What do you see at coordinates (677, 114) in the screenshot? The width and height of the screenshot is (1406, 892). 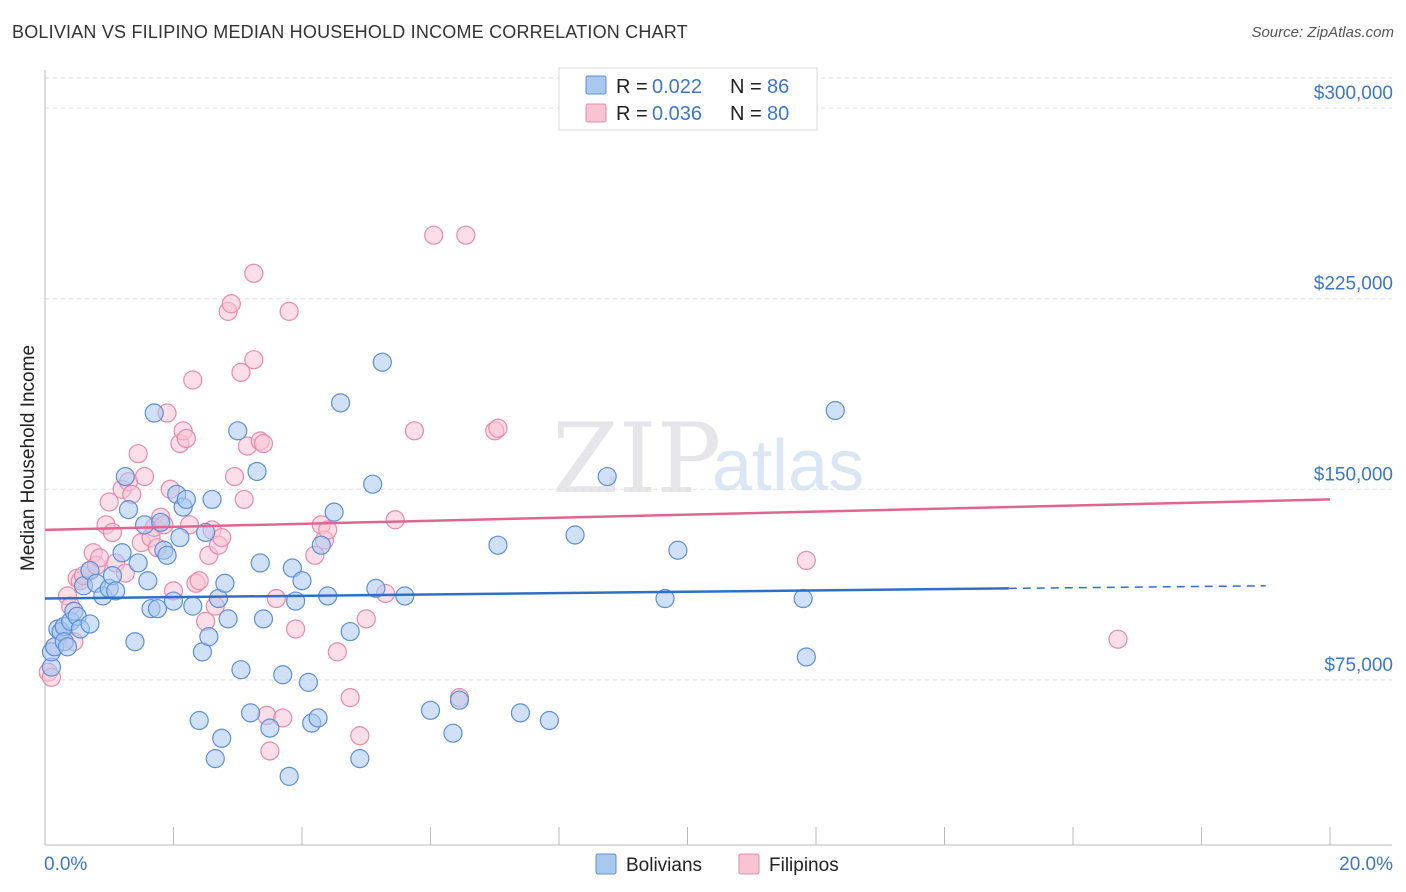 I see `legend-r-value-filipinos: 0.036` at bounding box center [677, 114].